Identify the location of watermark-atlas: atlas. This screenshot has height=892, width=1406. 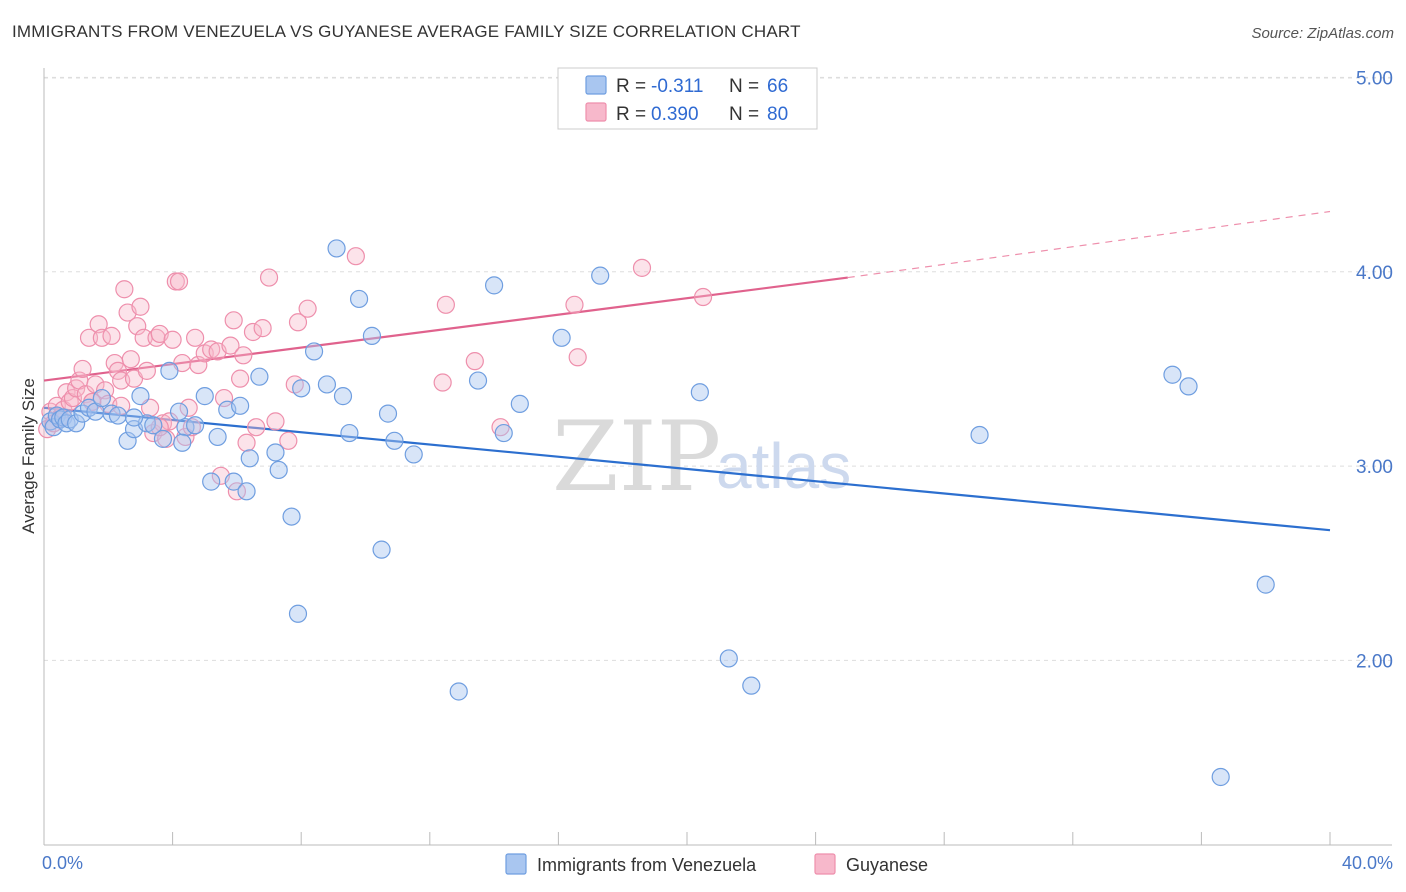
(783, 466).